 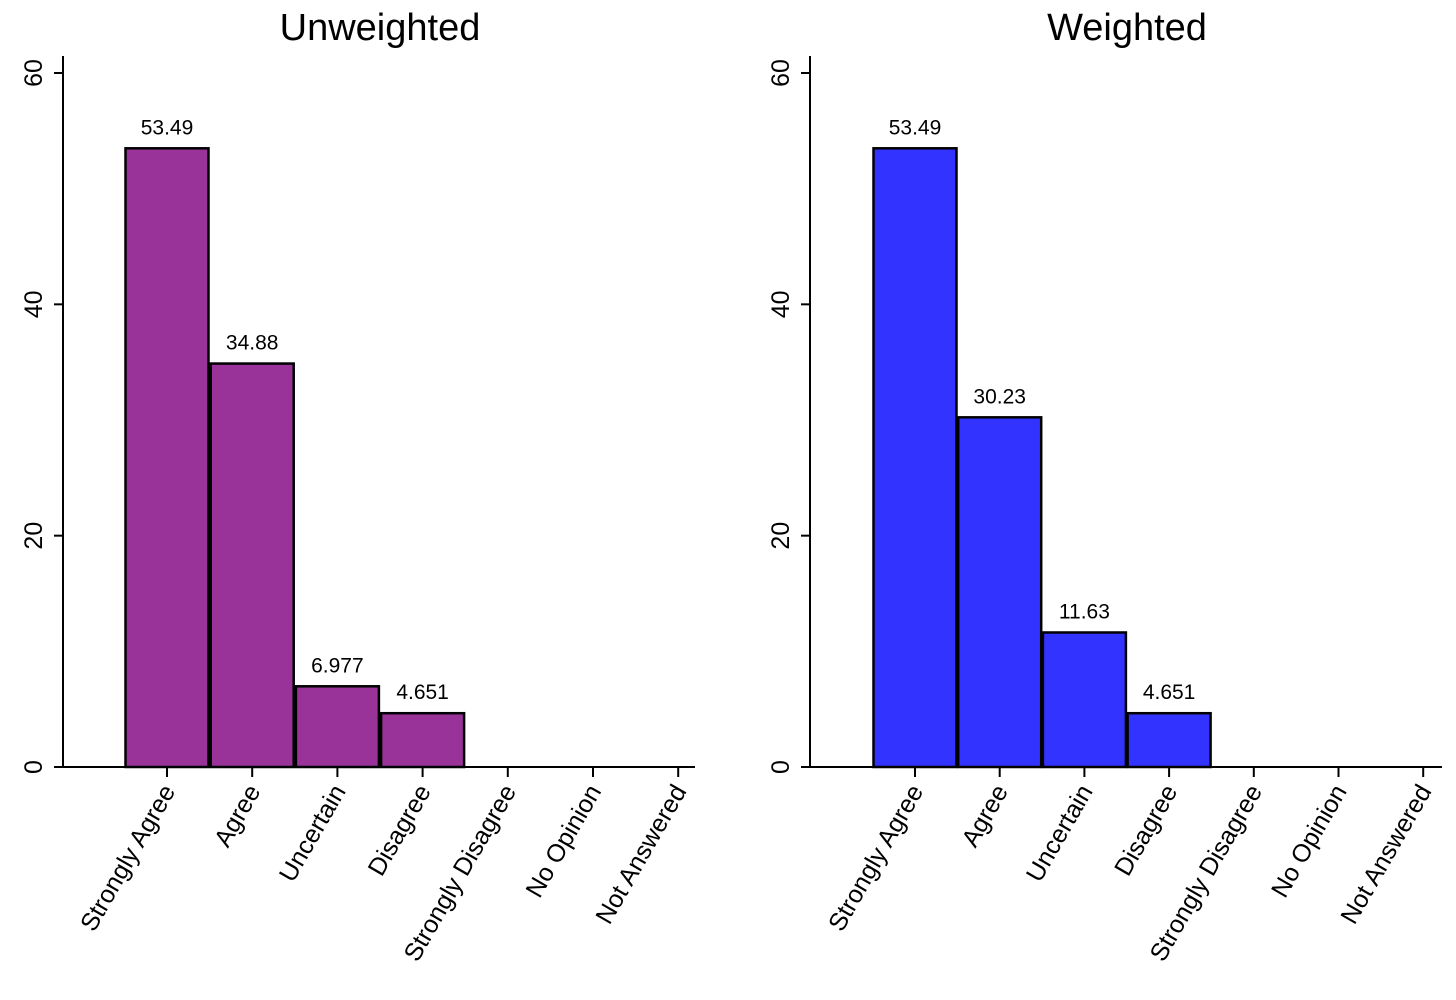 What do you see at coordinates (337, 665) in the screenshot?
I see `data-label: 6.977` at bounding box center [337, 665].